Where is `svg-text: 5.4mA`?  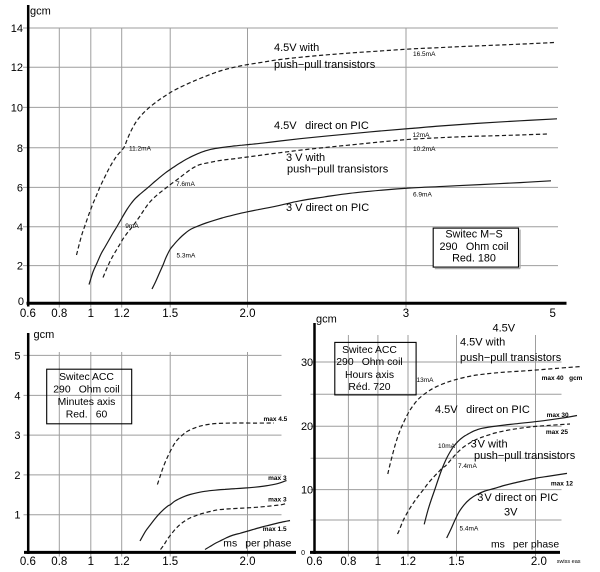 svg-text: 5.4mA is located at coordinates (469, 529).